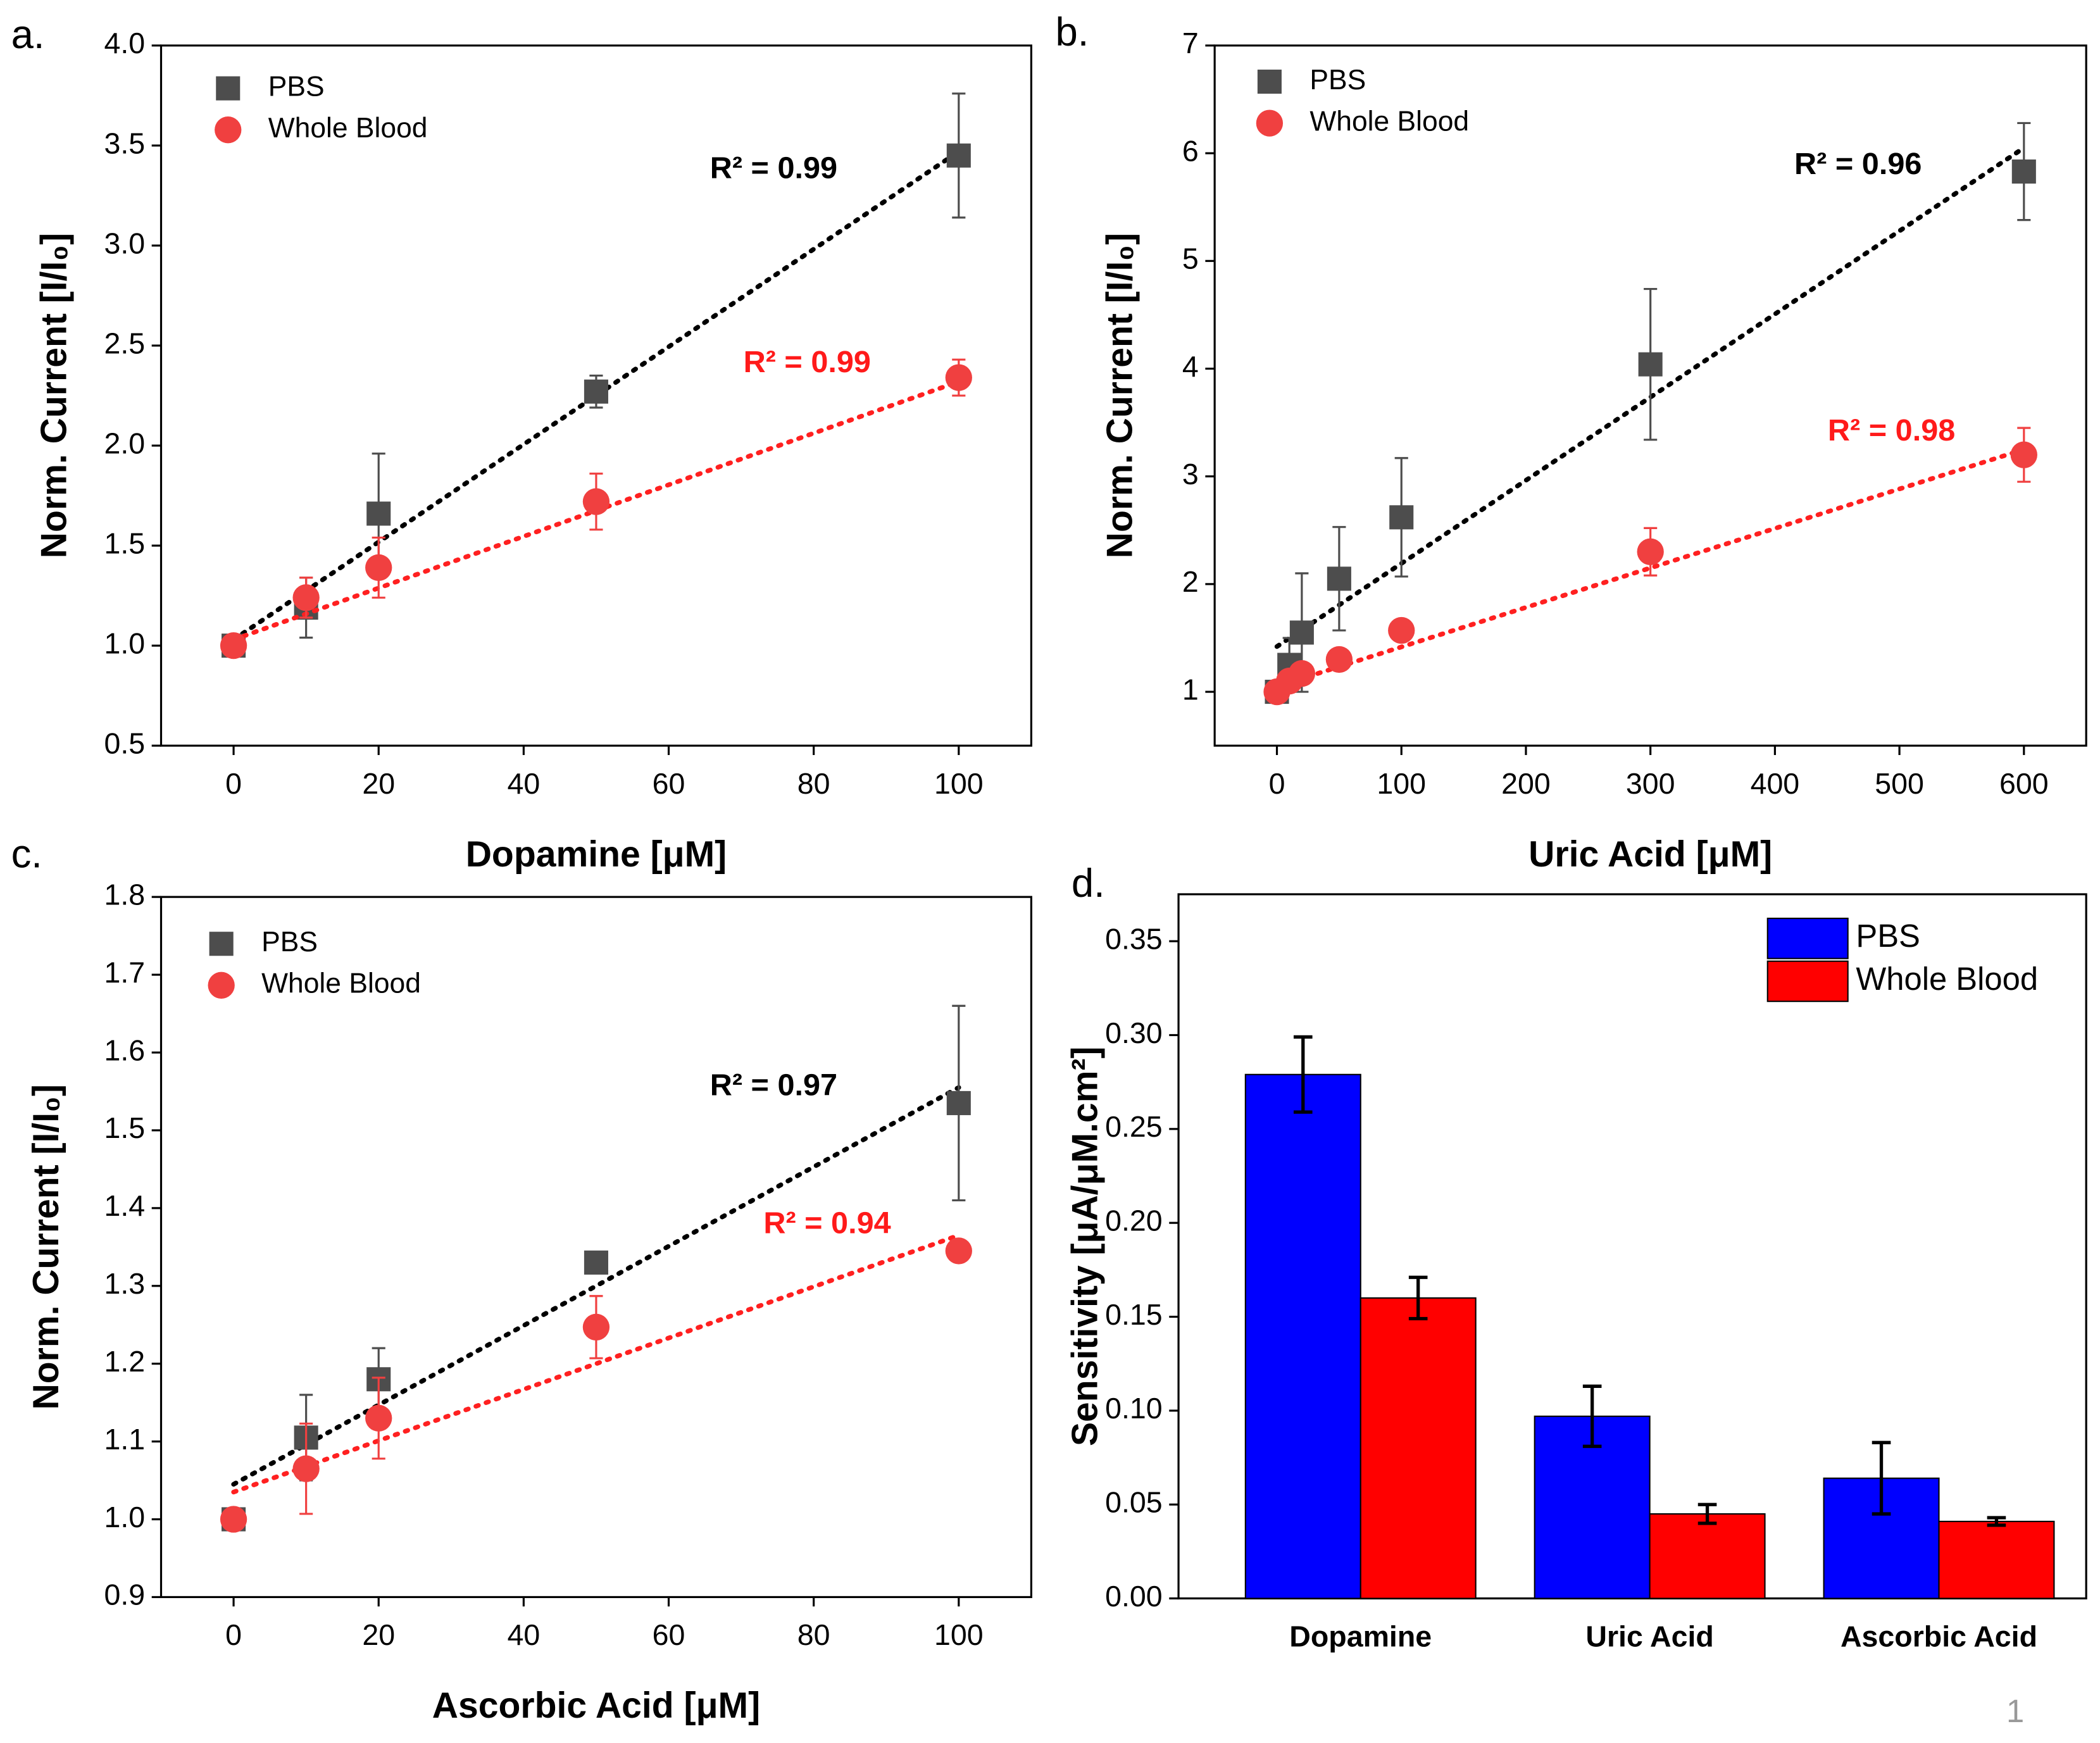 This screenshot has height=1743, width=2100. I want to click on annotation: R² = 0.96, so click(1858, 164).